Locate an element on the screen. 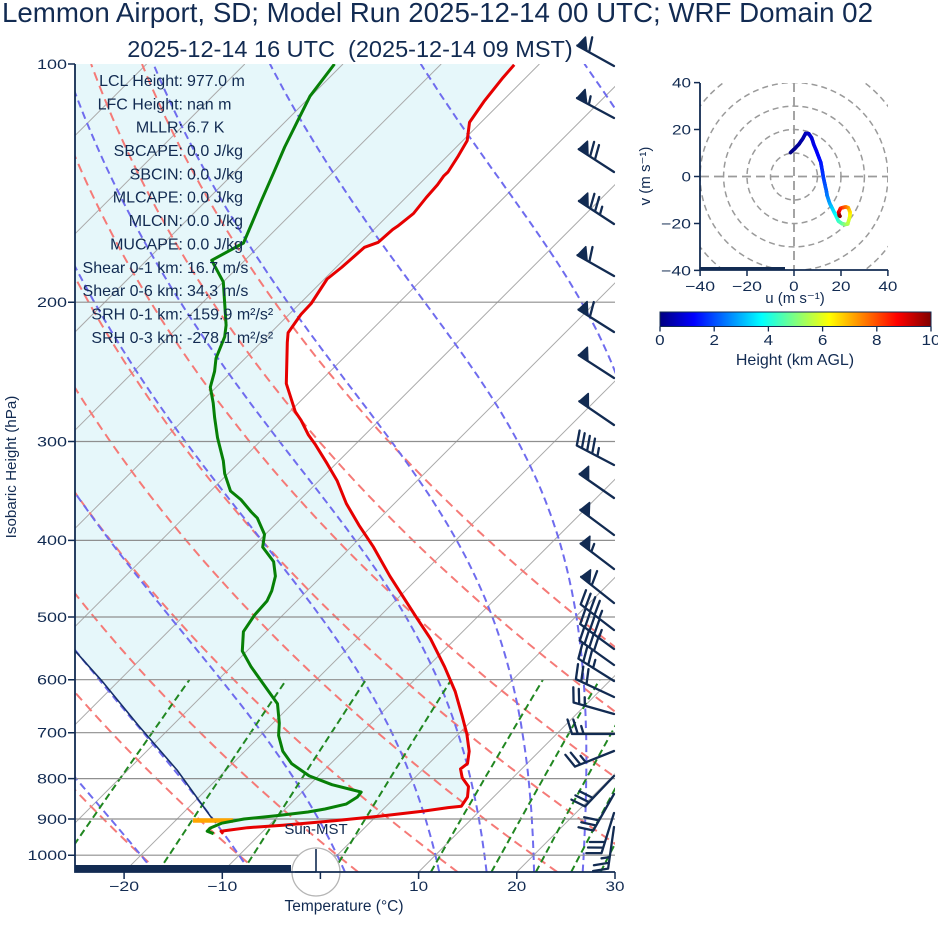 Image resolution: width=938 pixels, height=941 pixels. svg-text: 34.3 m/s is located at coordinates (217, 291).